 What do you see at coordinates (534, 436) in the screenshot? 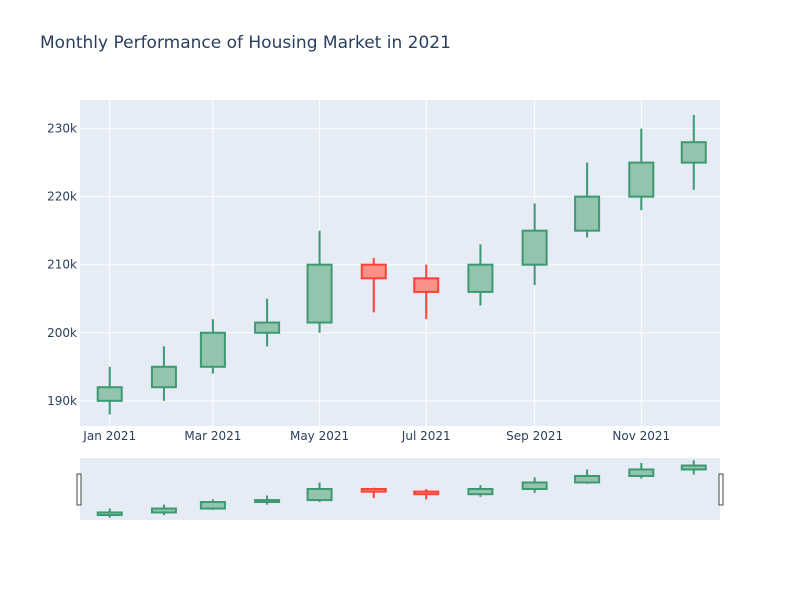
I see `x-tick-label: Sep 2021` at bounding box center [534, 436].